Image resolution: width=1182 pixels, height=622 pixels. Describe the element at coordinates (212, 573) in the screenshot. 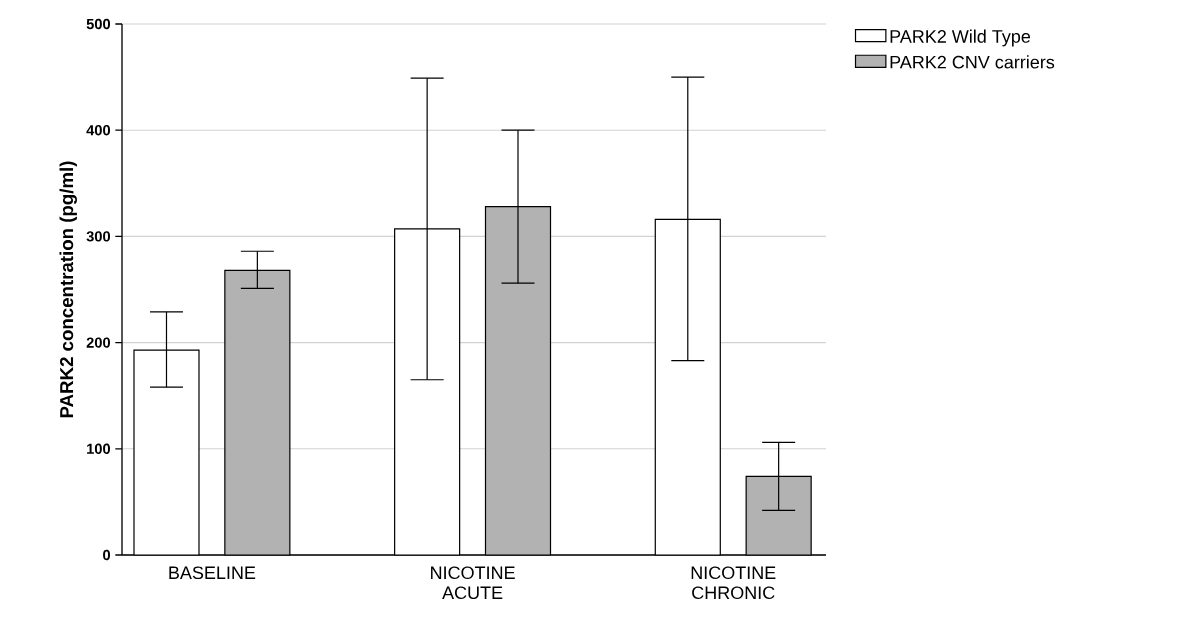

I see `x-tick-label: BASELINE` at that location.